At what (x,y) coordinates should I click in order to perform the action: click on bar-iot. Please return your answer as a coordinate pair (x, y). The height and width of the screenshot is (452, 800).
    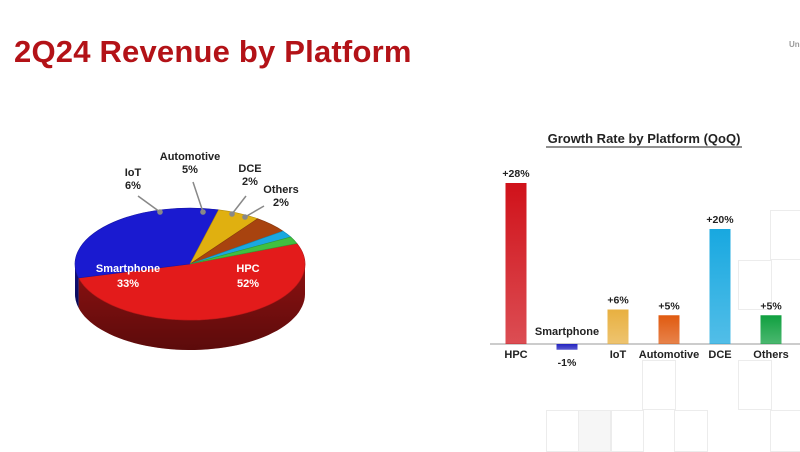
    Looking at the image, I should click on (618, 326).